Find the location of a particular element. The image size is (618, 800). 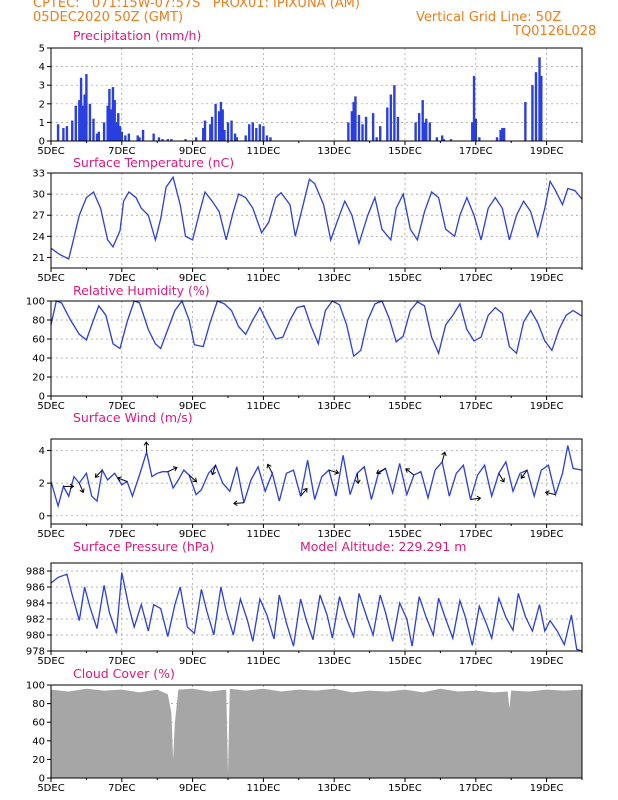

humidity-title: Relative Humidity (%) is located at coordinates (141, 290).